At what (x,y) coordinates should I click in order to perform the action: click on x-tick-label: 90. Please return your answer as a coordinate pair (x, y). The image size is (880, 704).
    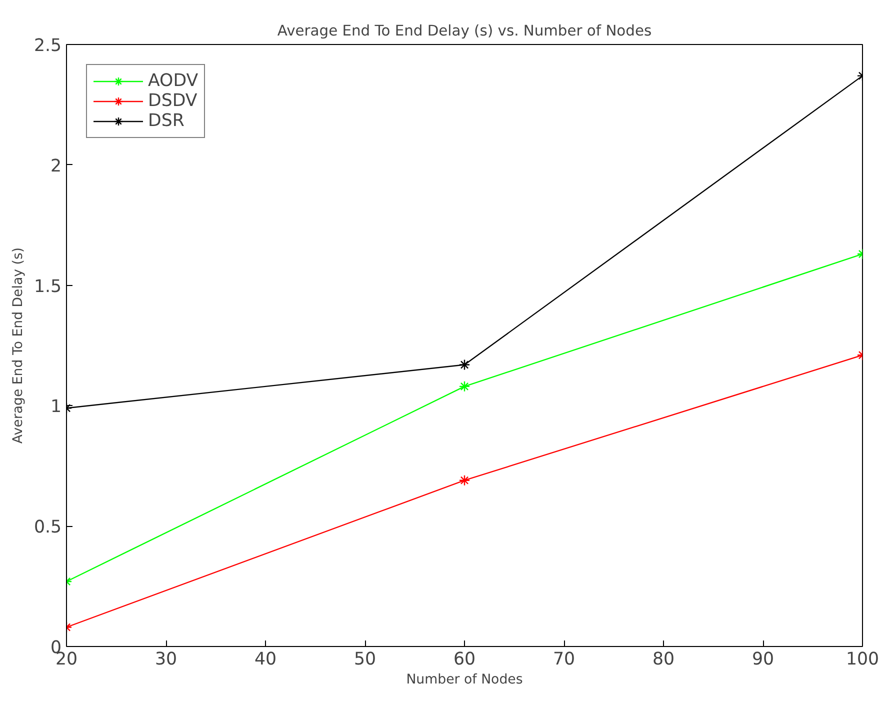
    Looking at the image, I should click on (763, 660).